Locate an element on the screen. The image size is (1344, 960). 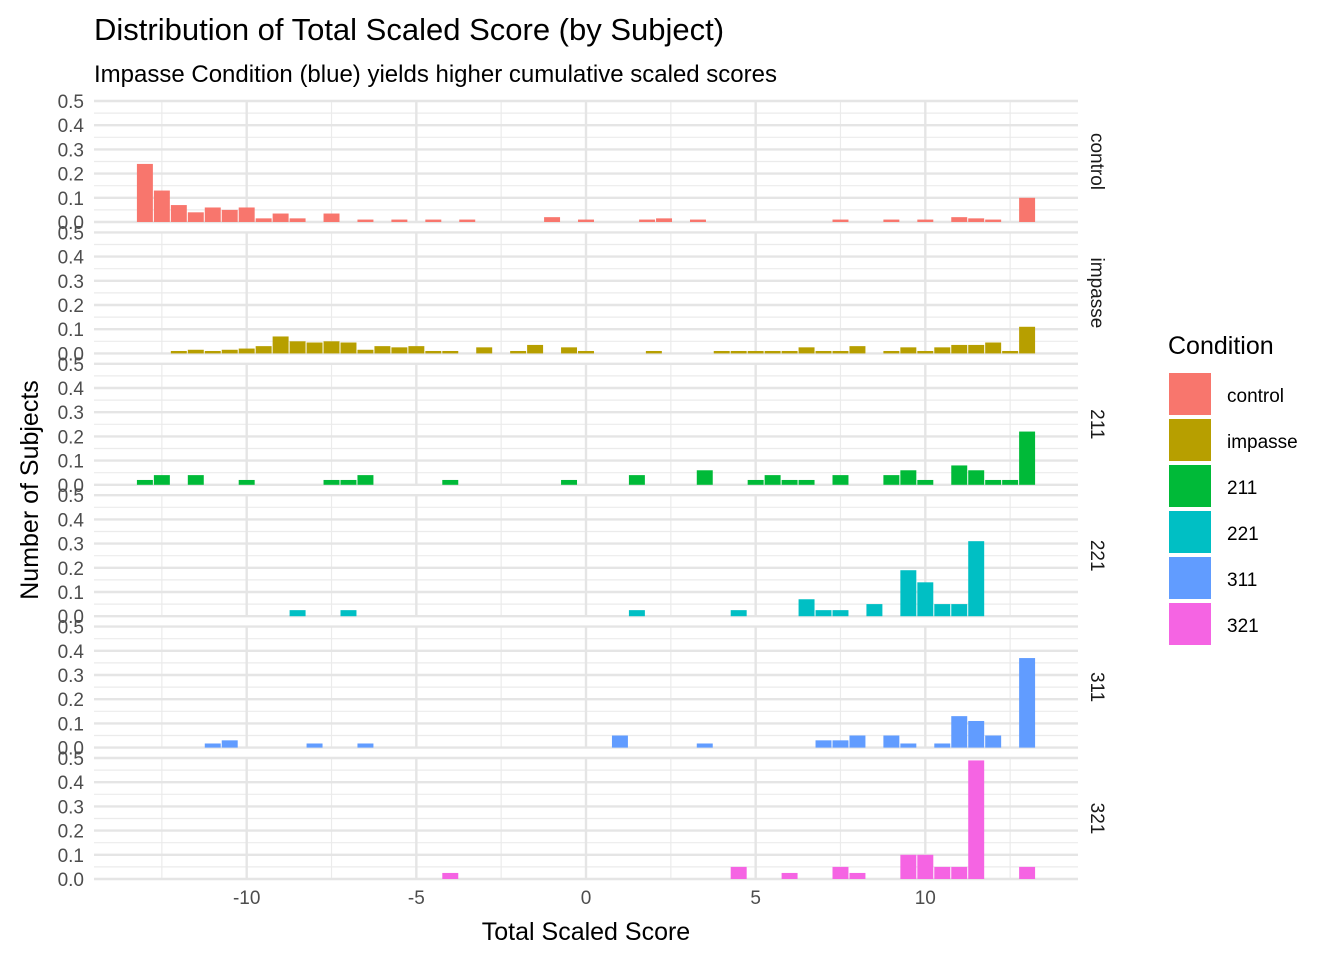
legend-label: 221 is located at coordinates (1243, 534).